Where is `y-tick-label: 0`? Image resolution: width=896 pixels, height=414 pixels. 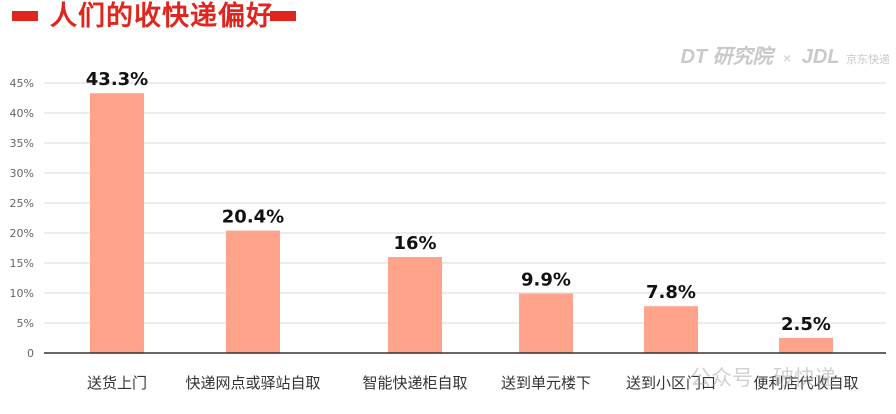
y-tick-label: 0 is located at coordinates (30, 353).